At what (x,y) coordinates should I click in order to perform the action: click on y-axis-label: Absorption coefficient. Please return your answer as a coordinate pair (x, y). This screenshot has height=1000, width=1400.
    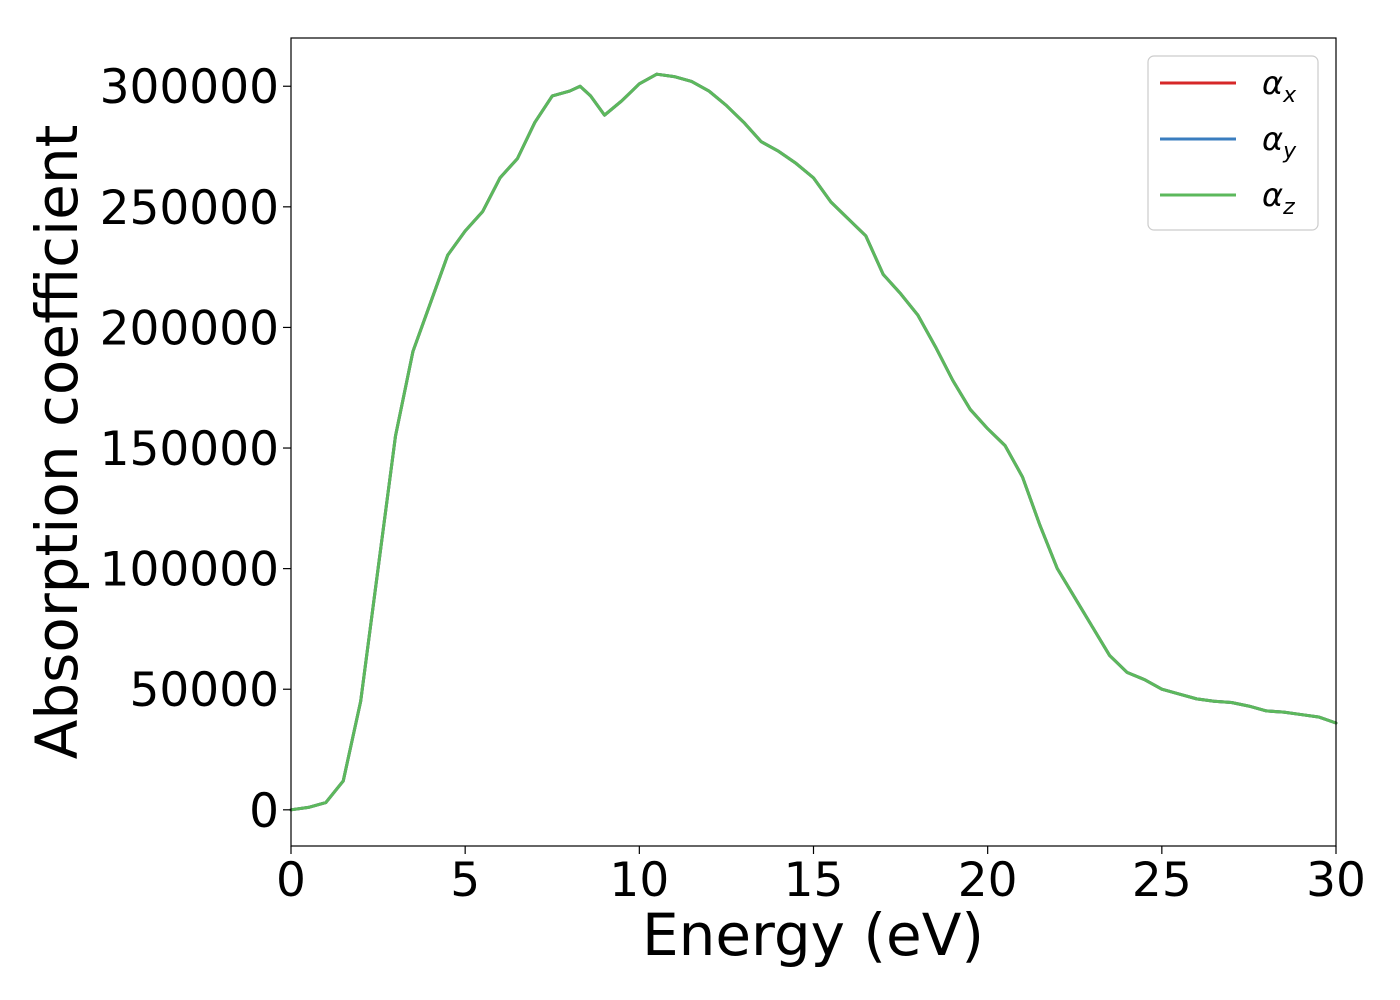
    Looking at the image, I should click on (57, 442).